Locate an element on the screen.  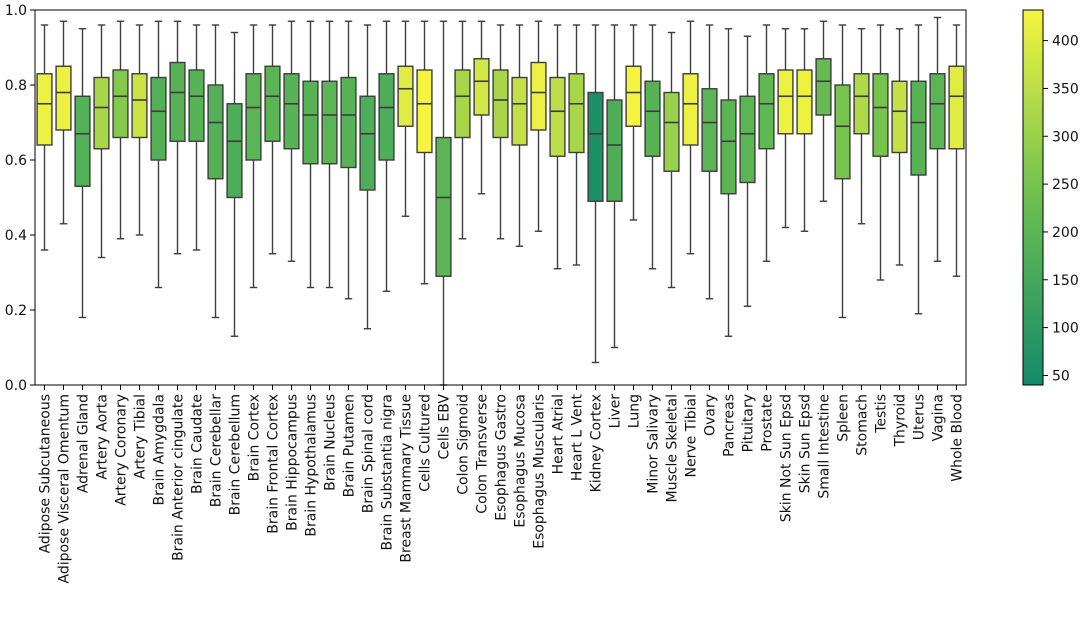
y-tick-label: 0.4 is located at coordinates (16, 236).